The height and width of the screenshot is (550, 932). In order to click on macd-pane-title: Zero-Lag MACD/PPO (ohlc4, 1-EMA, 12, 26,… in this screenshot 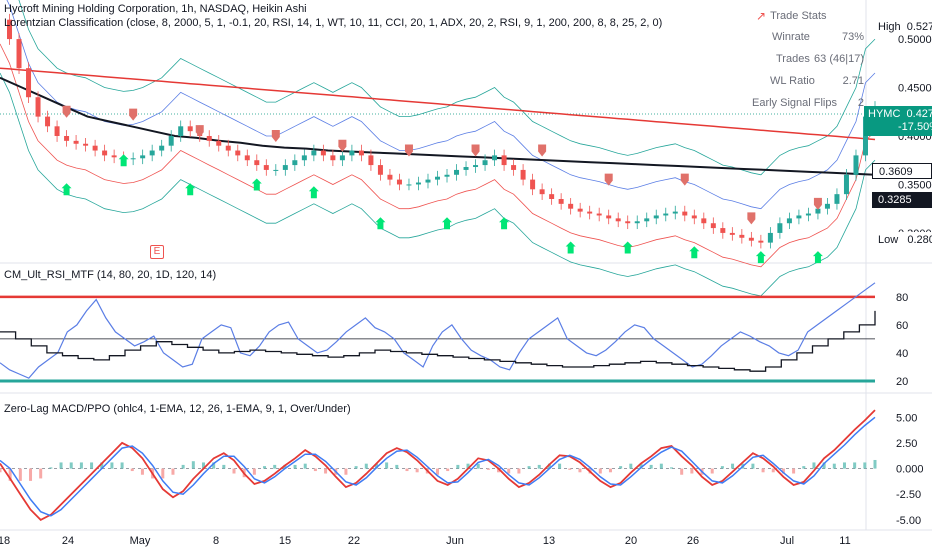, I will do `click(177, 409)`.